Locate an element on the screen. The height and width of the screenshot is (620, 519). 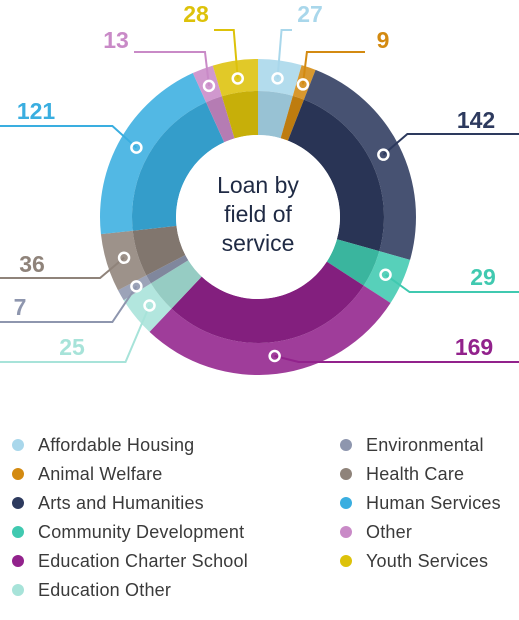
legend-label: Education Other is located at coordinates (105, 589).